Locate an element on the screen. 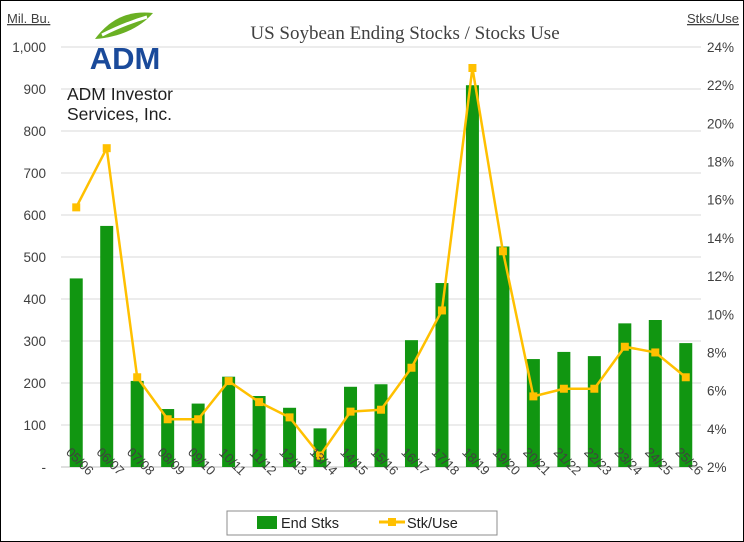 The height and width of the screenshot is (542, 744). right-tick-label: 12% is located at coordinates (720, 276).